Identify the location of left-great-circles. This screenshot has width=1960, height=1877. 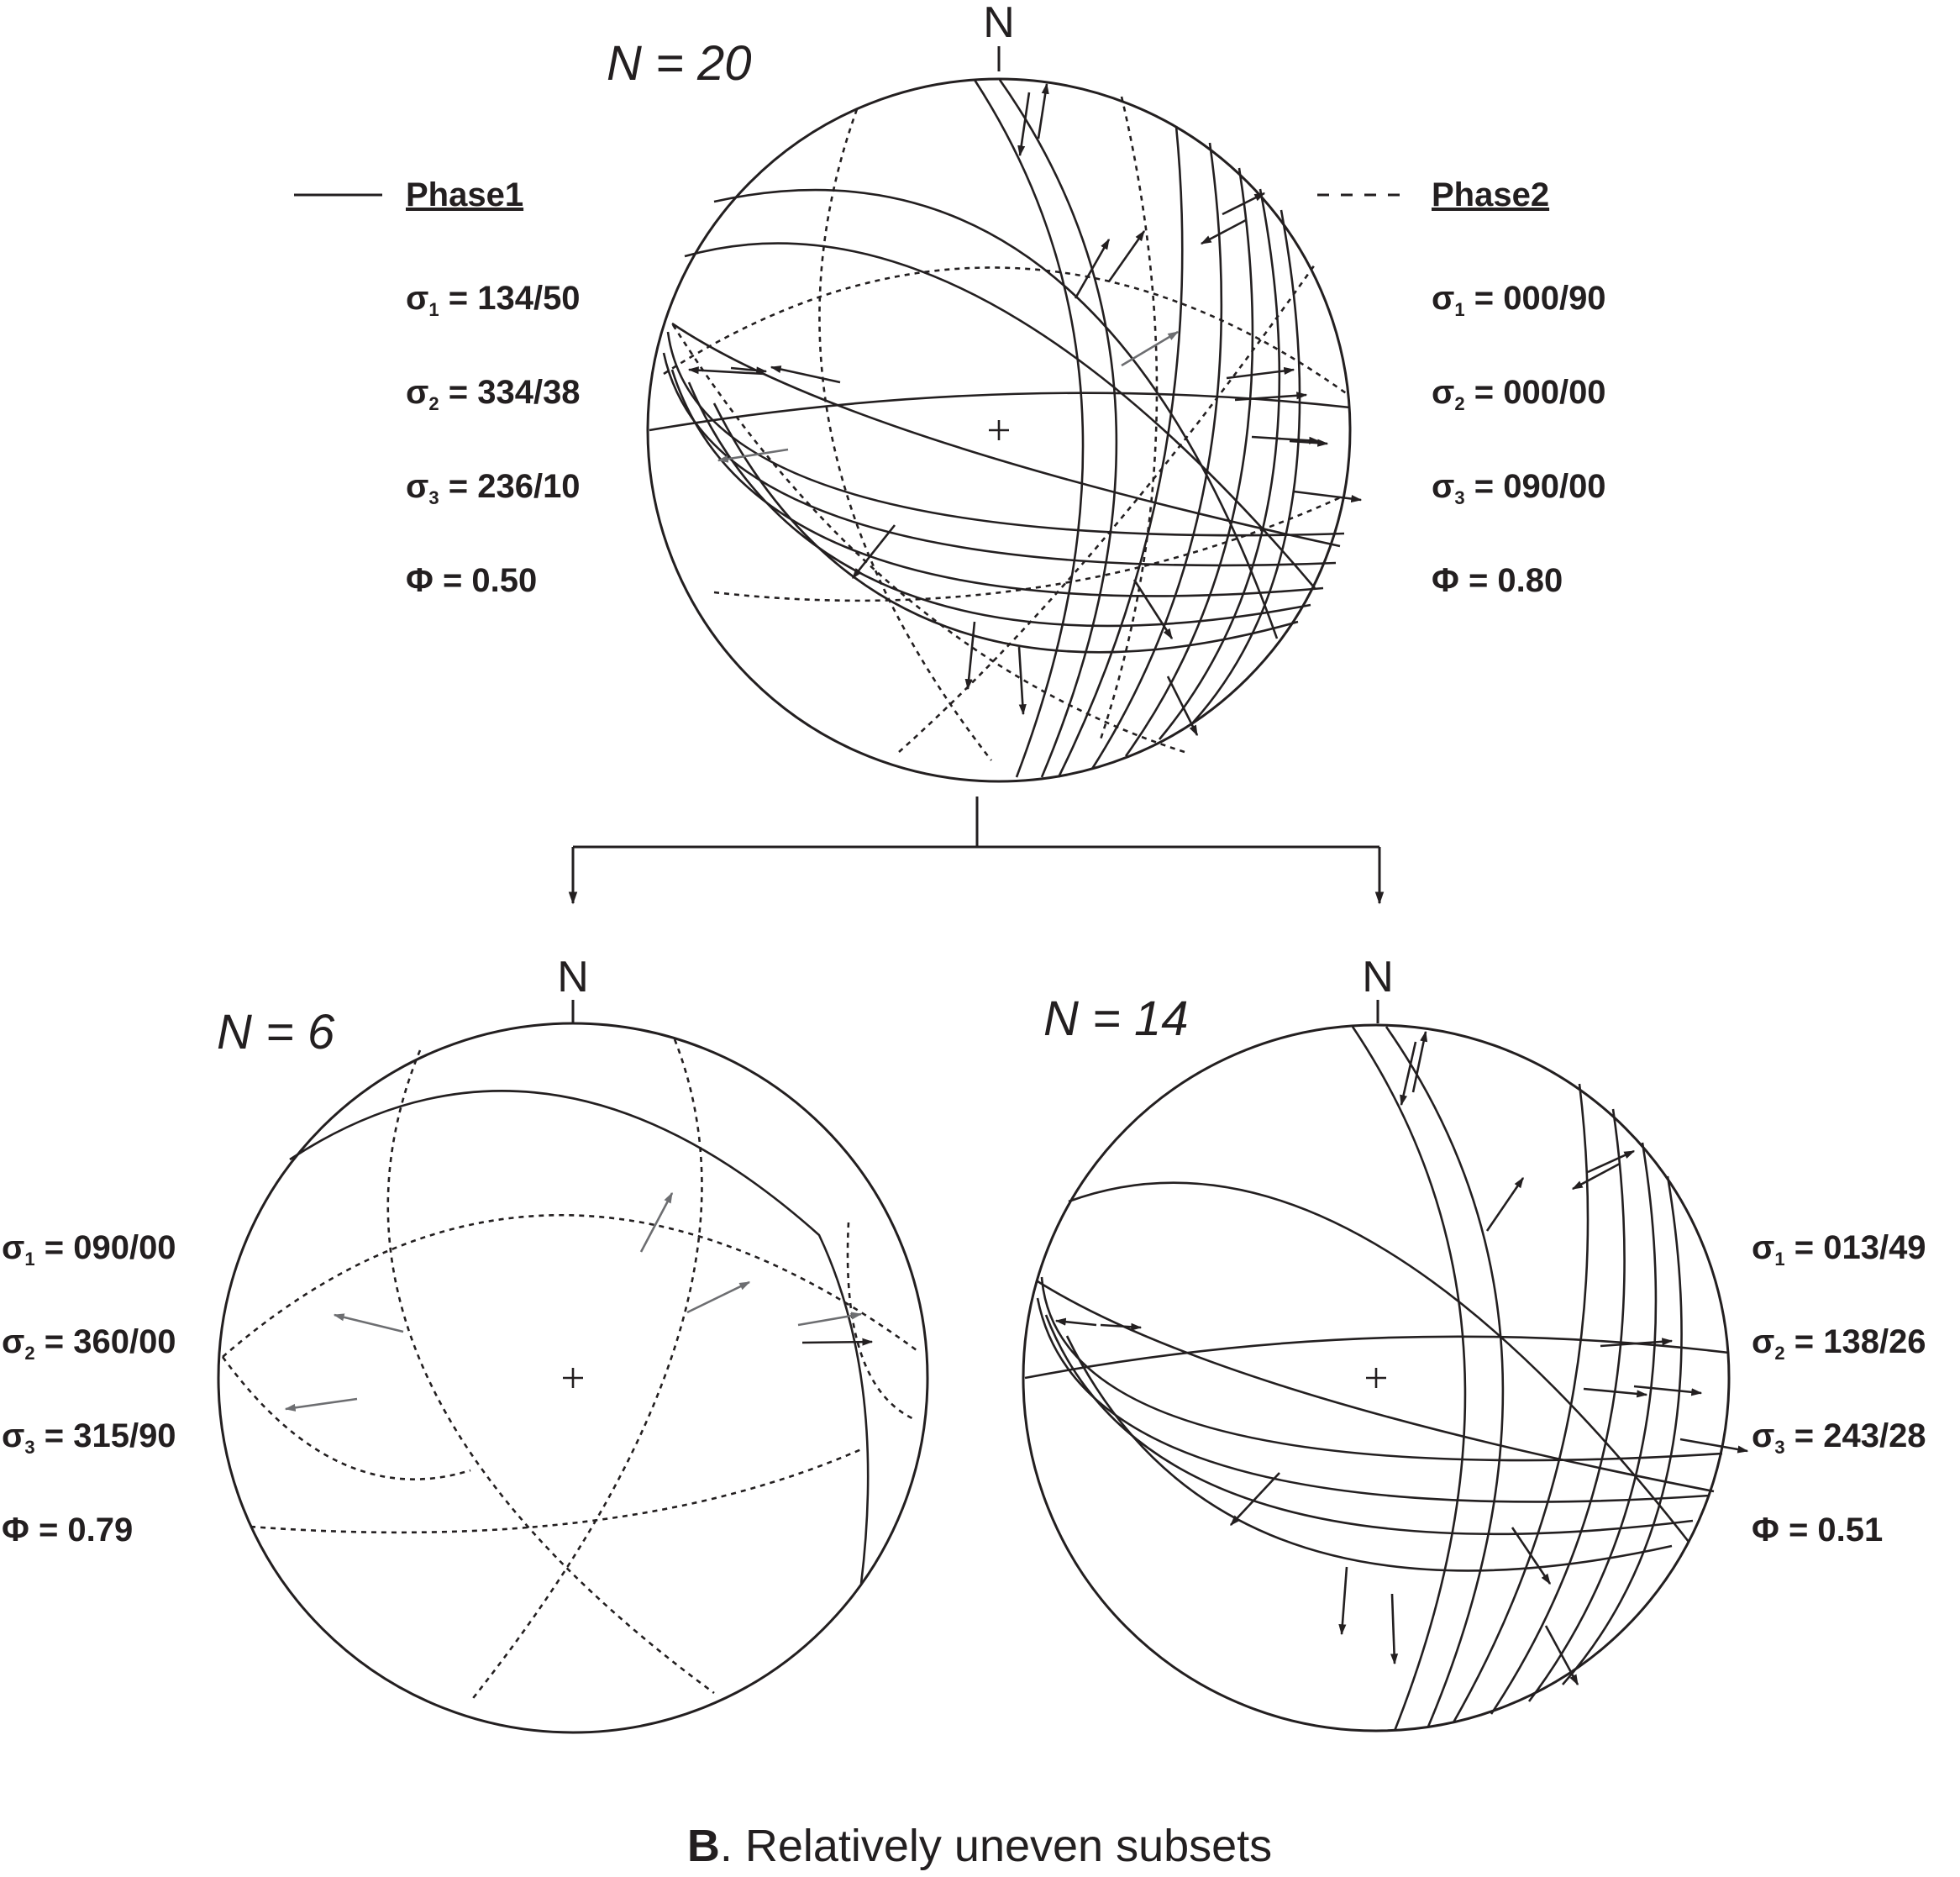
(571, 1370).